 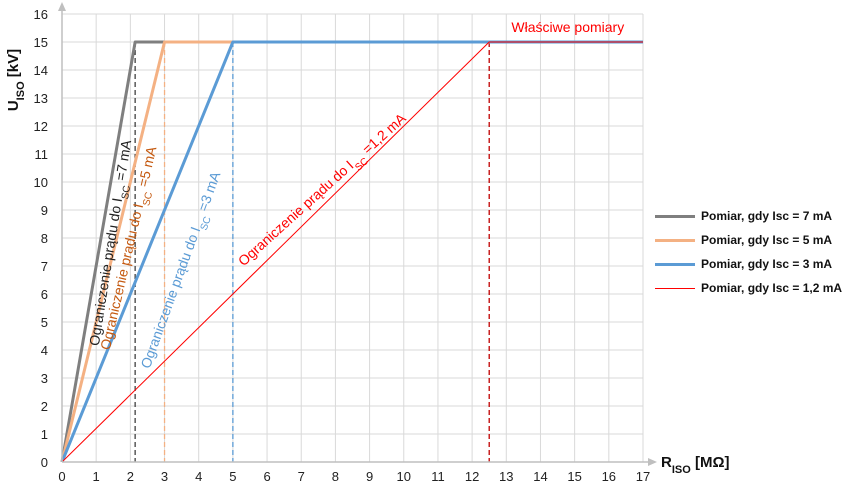 I want to click on x-tick-label: 15, so click(x=574, y=476).